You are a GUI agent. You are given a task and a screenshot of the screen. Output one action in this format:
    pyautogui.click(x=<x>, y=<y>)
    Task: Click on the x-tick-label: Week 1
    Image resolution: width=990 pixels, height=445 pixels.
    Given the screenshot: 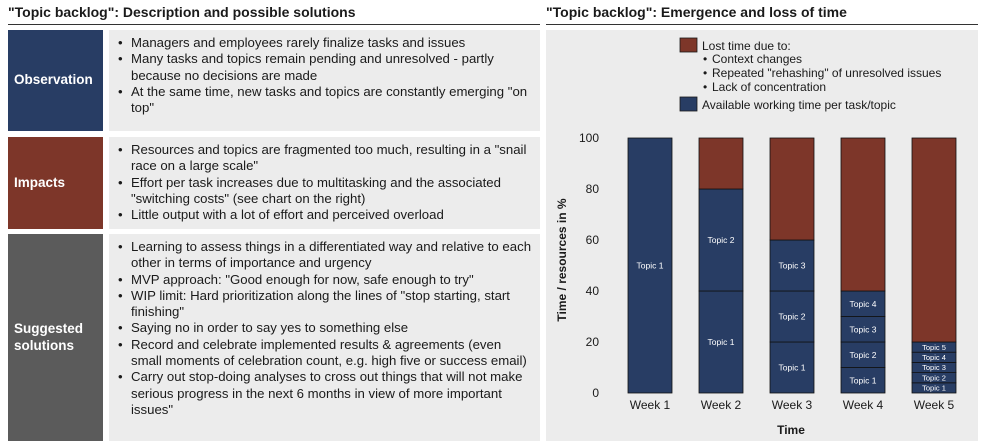 What is the action you would take?
    pyautogui.click(x=650, y=405)
    